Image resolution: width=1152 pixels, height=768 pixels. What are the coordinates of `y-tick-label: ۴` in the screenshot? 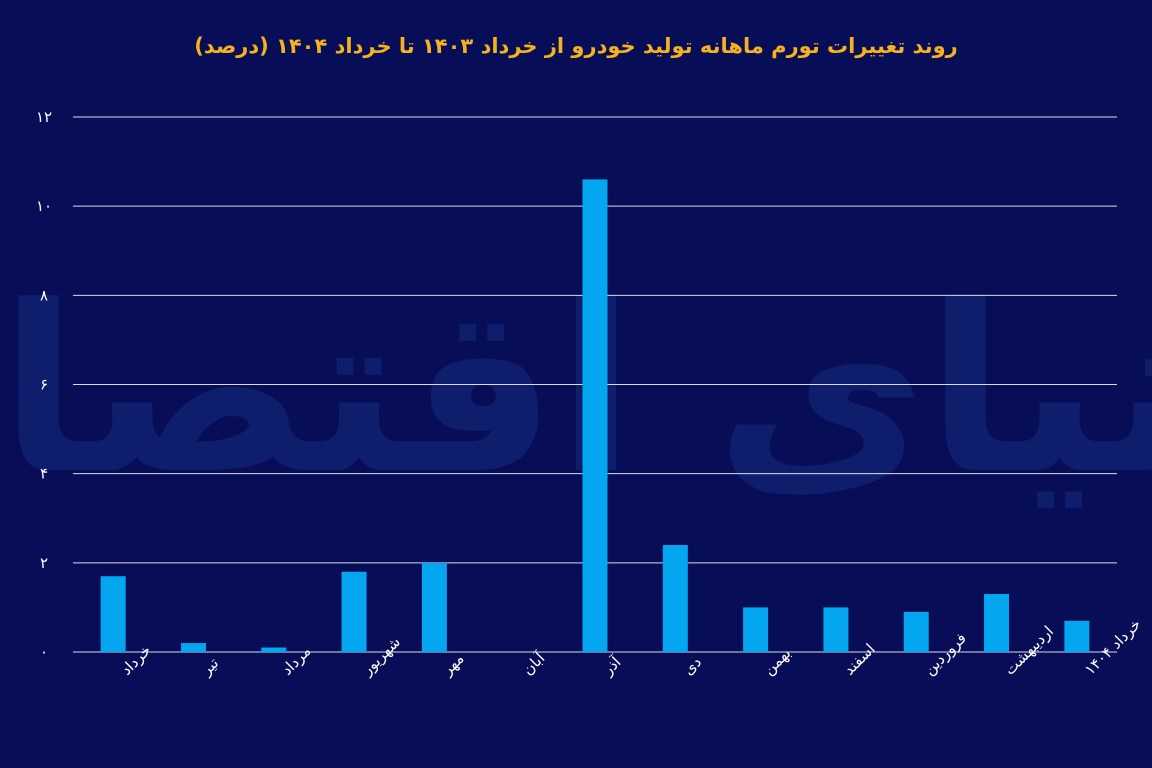 It's located at (44, 474).